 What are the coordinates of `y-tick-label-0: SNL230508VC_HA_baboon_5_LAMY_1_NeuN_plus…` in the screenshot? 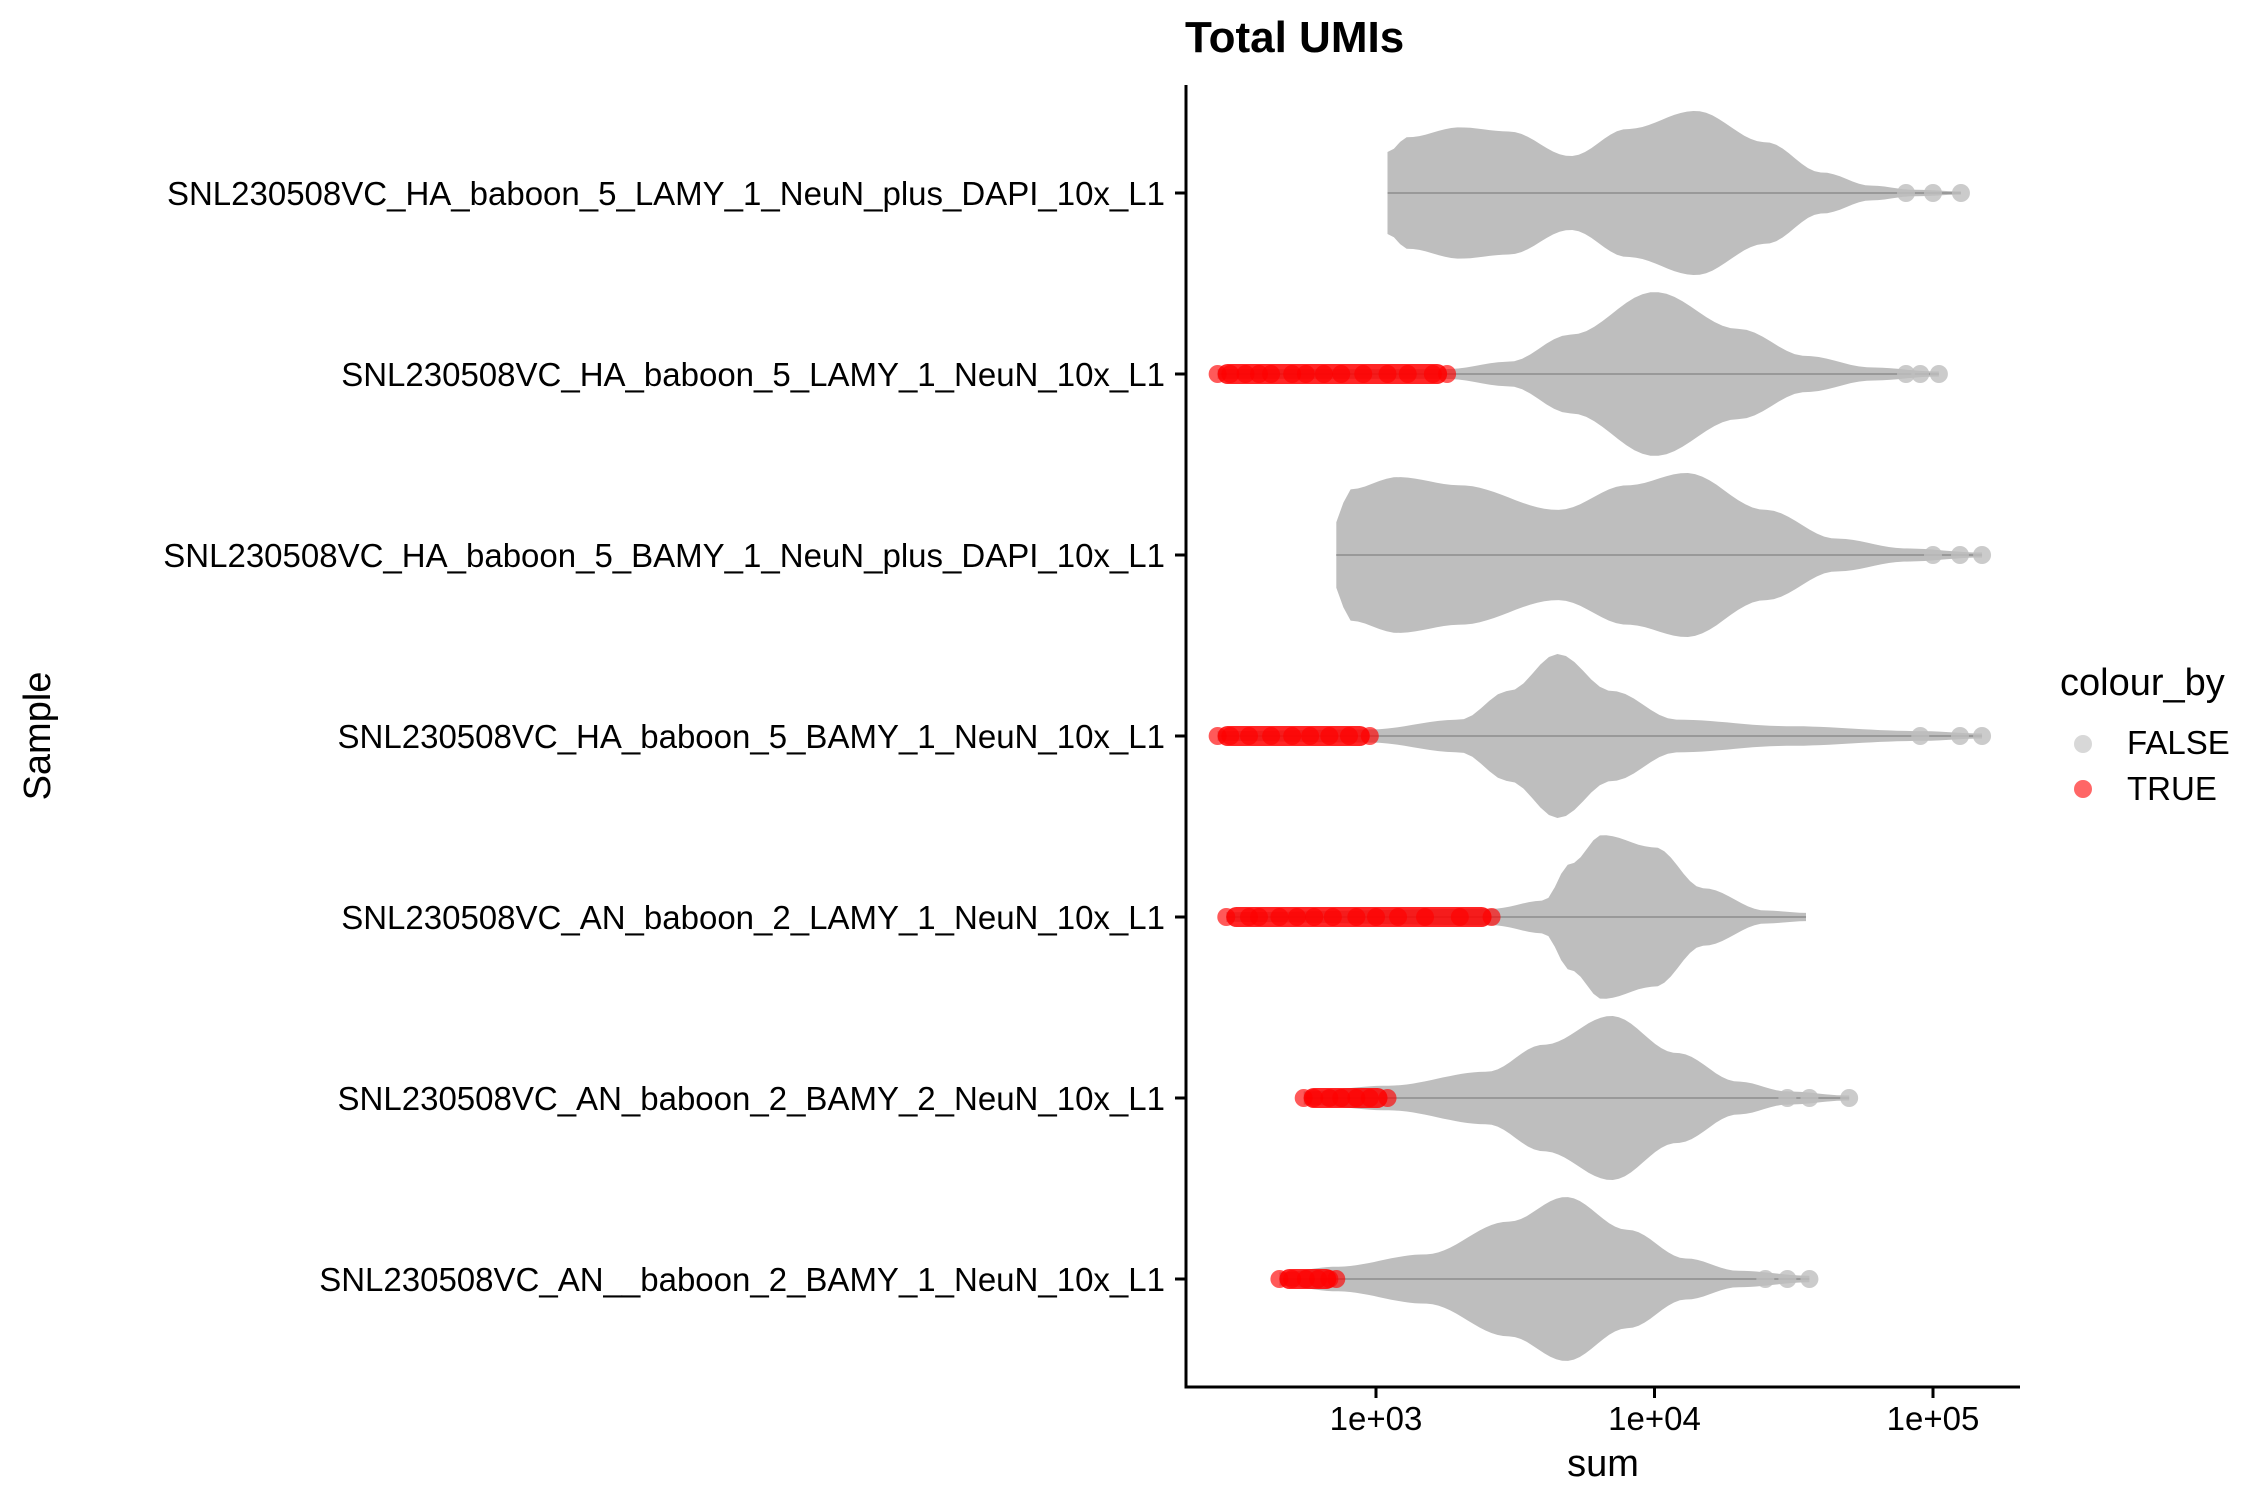 It's located at (666, 193).